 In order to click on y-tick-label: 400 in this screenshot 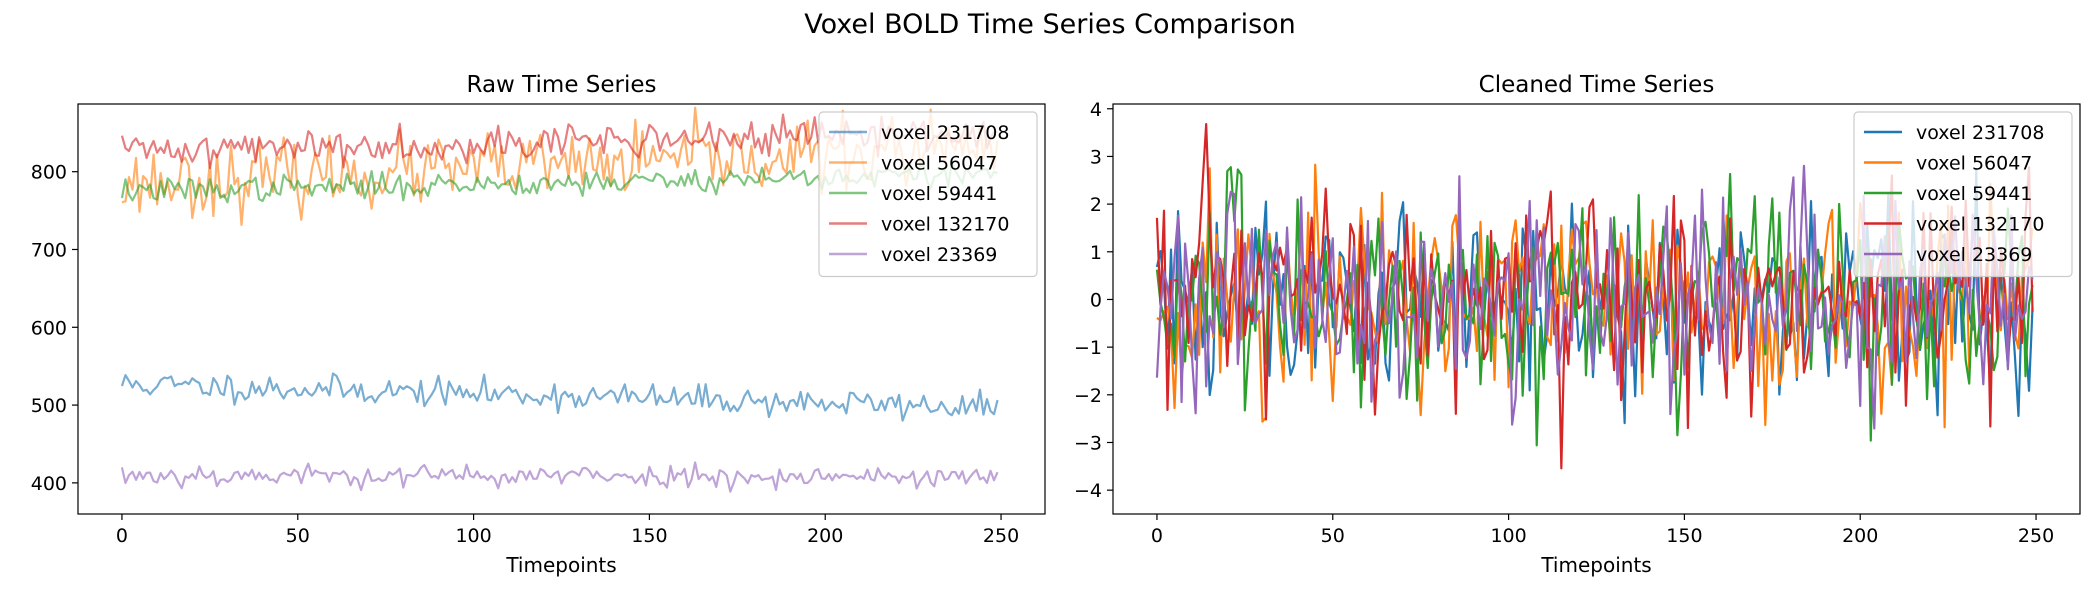, I will do `click(49, 484)`.